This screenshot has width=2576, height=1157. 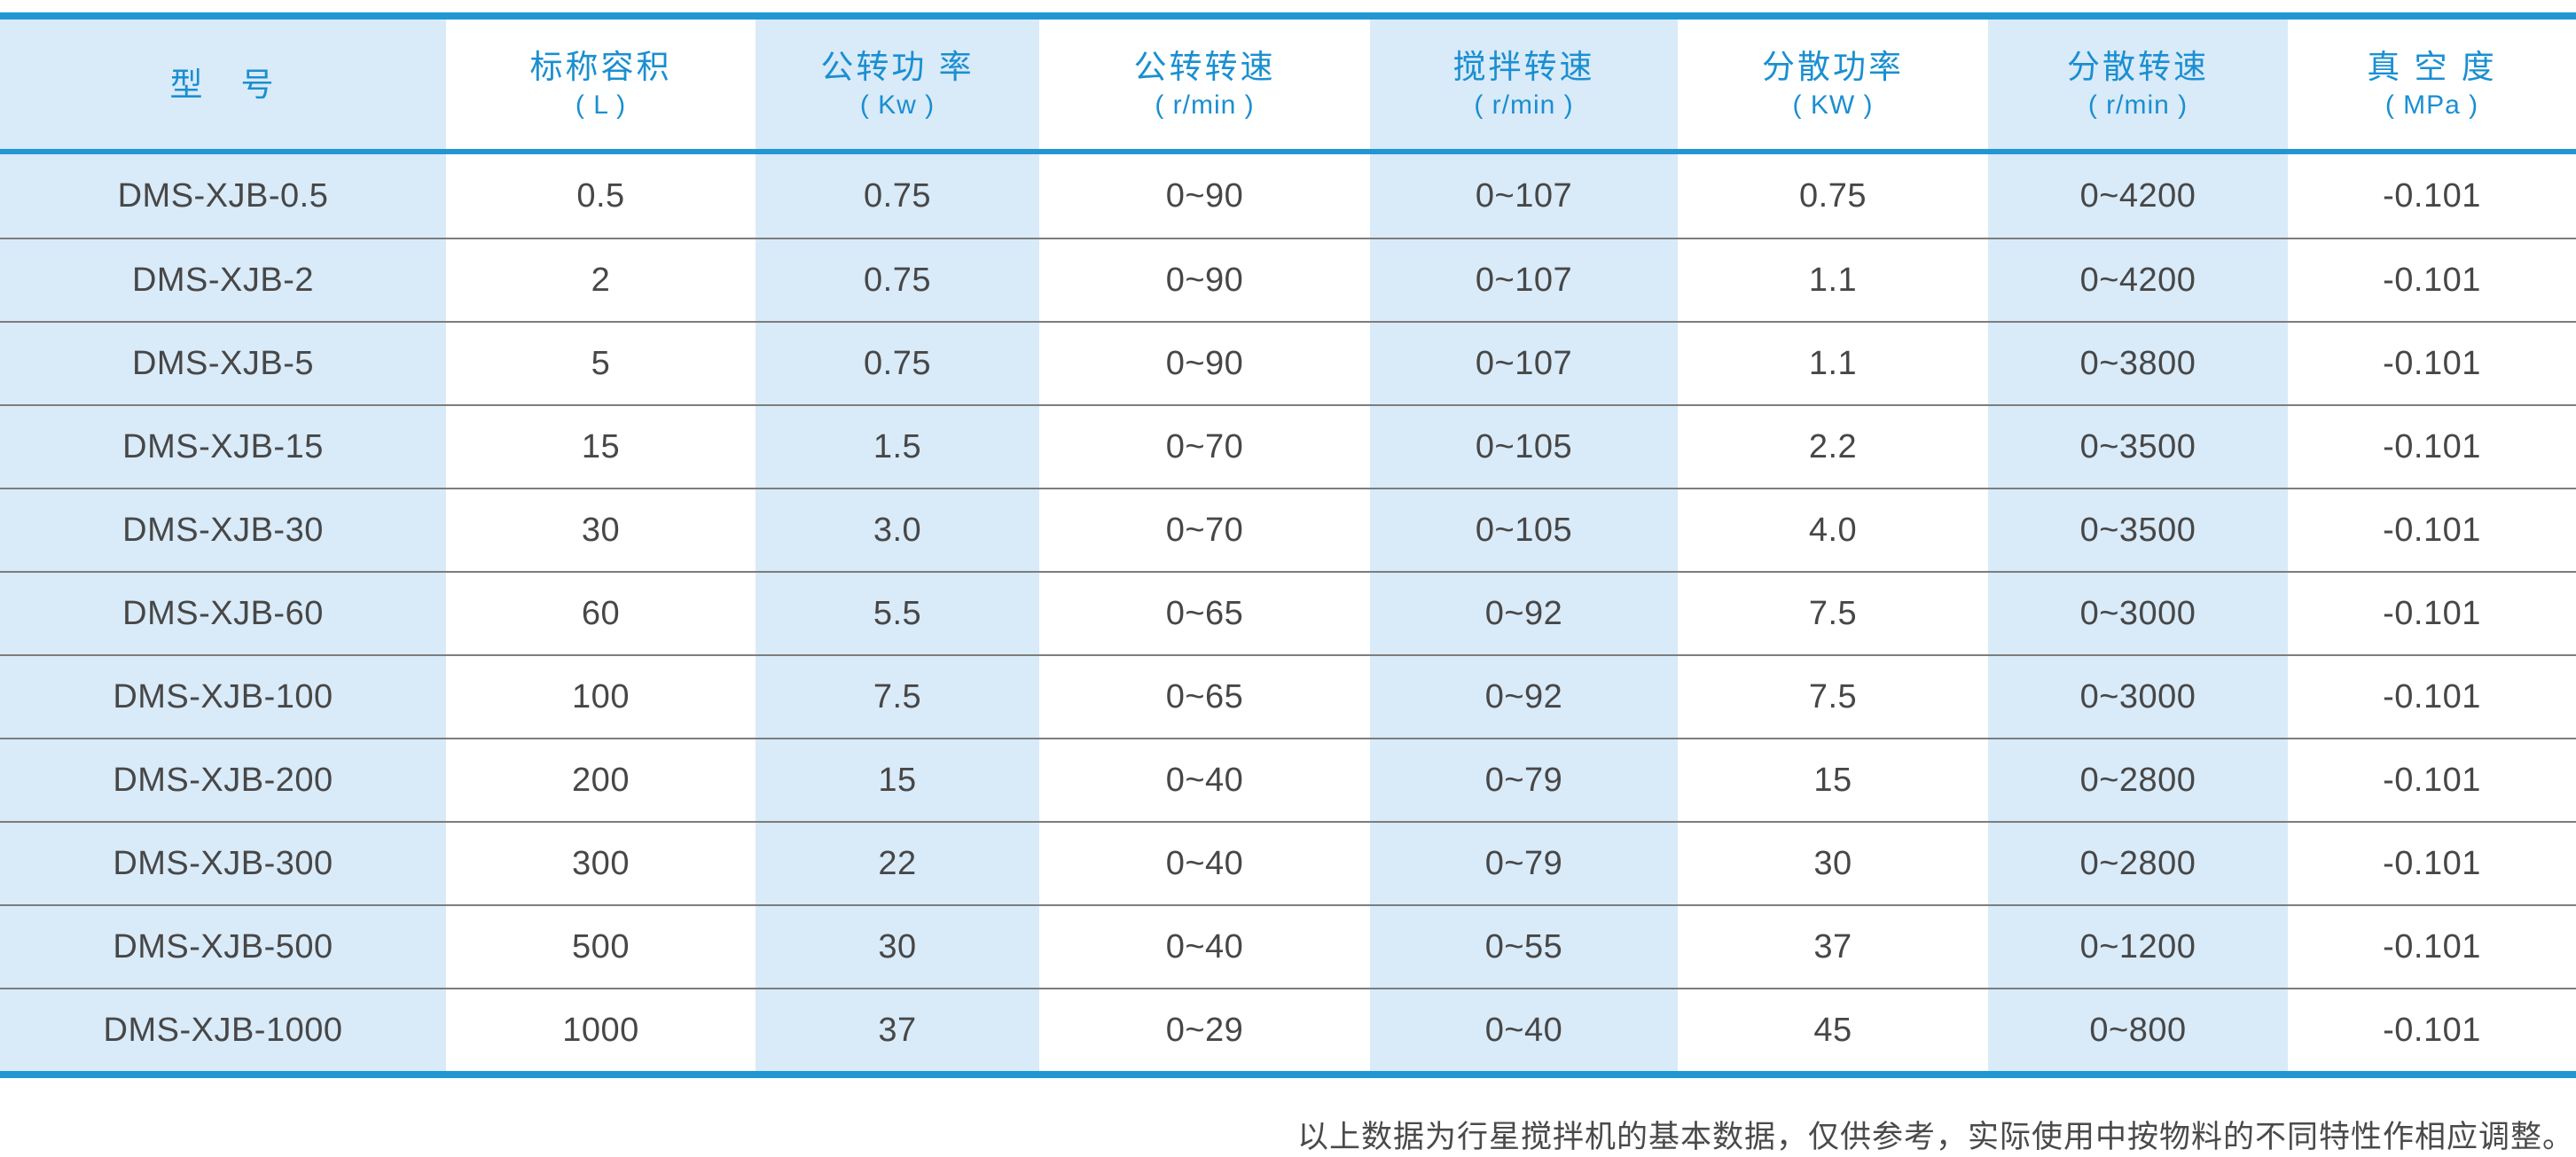 What do you see at coordinates (223, 697) in the screenshot?
I see `model-cell: DMS-XJB-100` at bounding box center [223, 697].